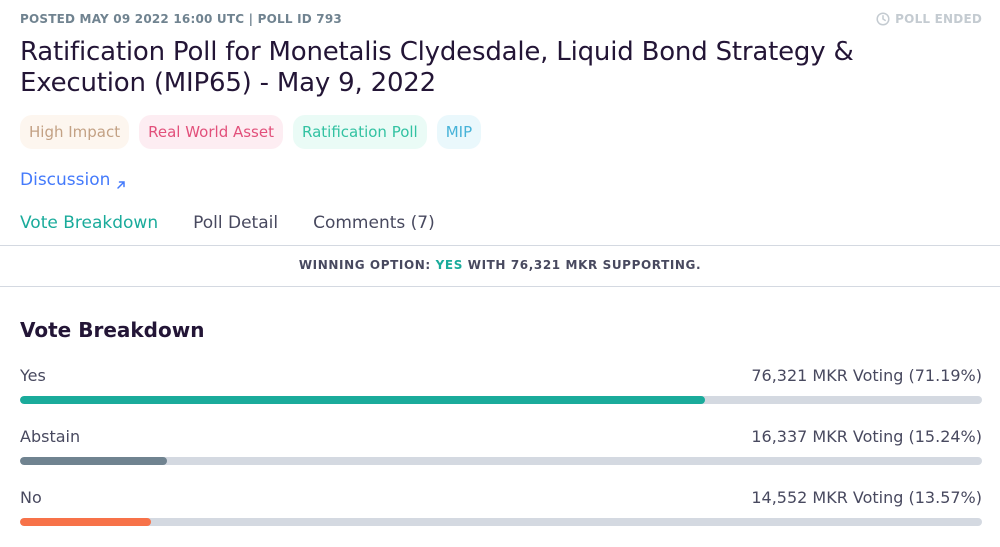 The height and width of the screenshot is (547, 1000). I want to click on tag-ratification-poll: Ratification Poll, so click(359, 132).